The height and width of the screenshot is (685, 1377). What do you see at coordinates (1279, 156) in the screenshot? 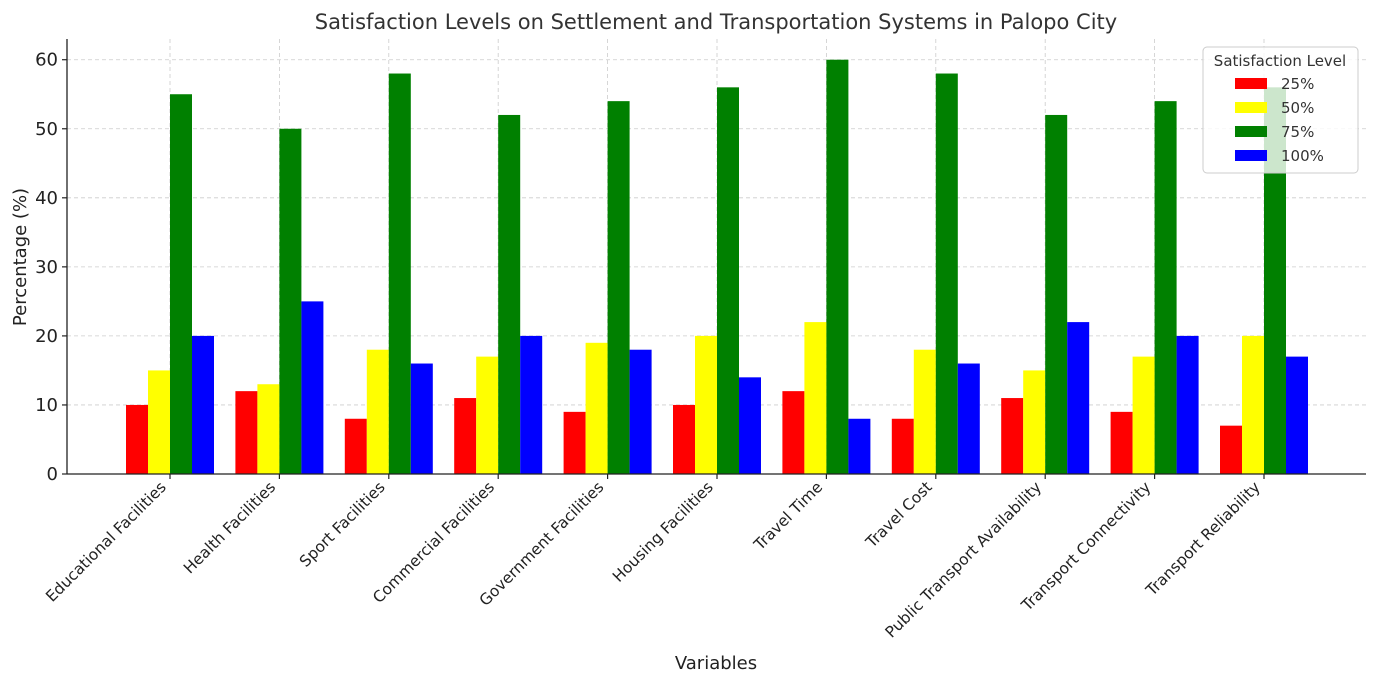
I see `legend-item: 100%` at bounding box center [1279, 156].